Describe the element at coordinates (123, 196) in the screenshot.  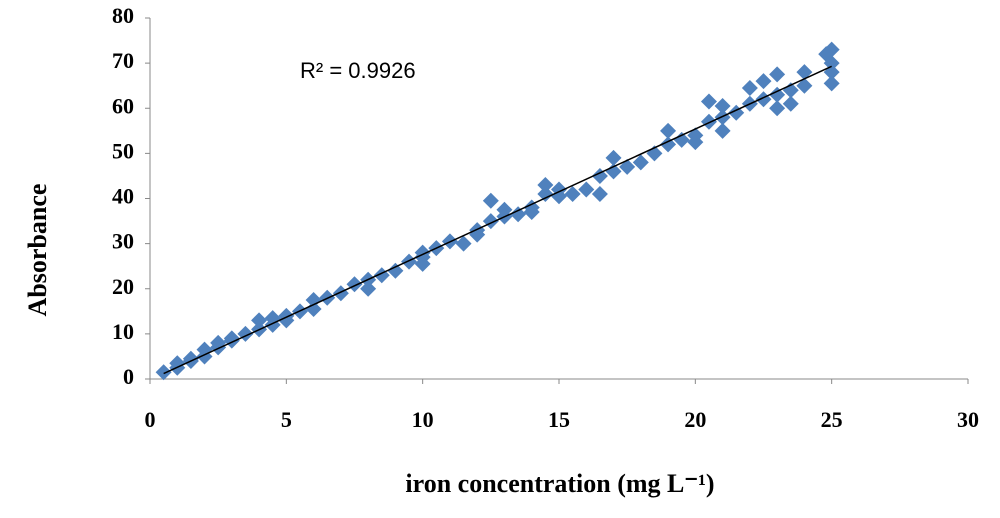
I see `y-tick-label: 40` at that location.